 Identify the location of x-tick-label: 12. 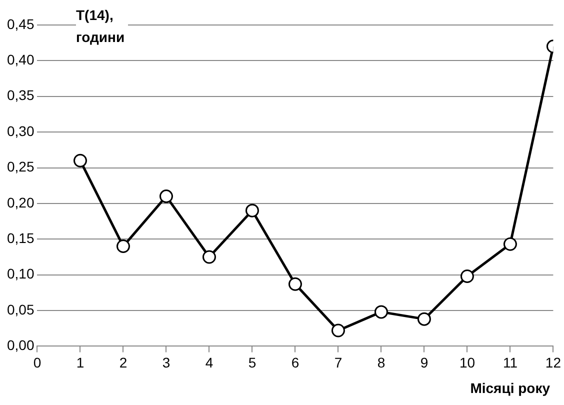
(553, 362).